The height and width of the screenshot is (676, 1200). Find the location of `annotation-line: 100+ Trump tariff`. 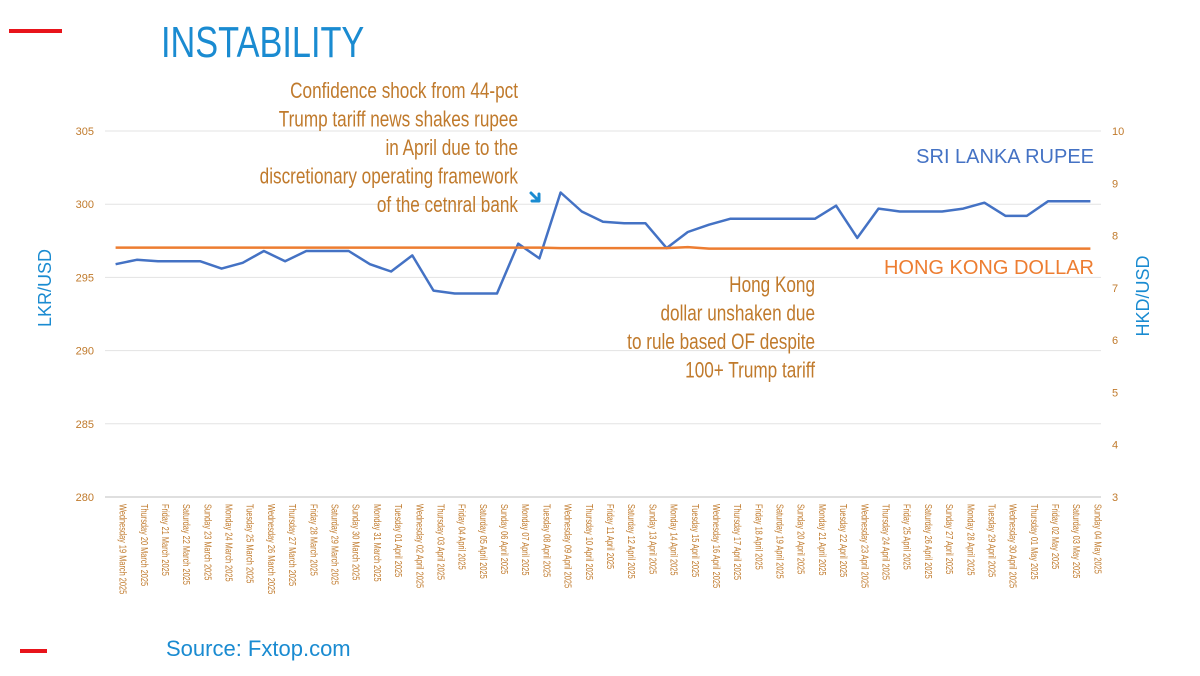

annotation-line: 100+ Trump tariff is located at coordinates (750, 371).